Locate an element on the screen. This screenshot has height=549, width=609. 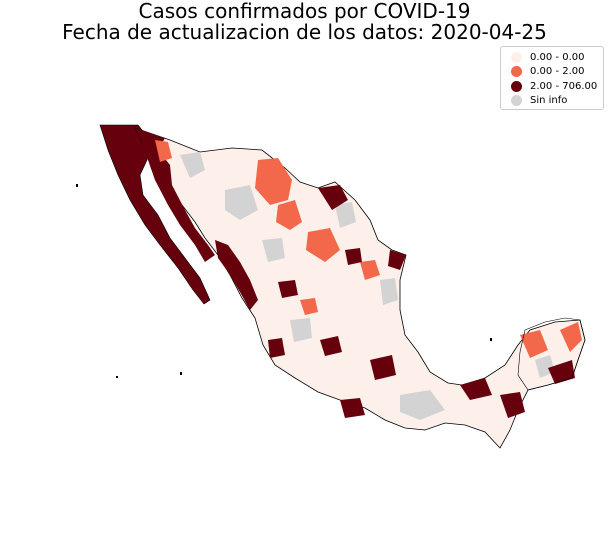
legend-item: Sin info is located at coordinates (552, 101).